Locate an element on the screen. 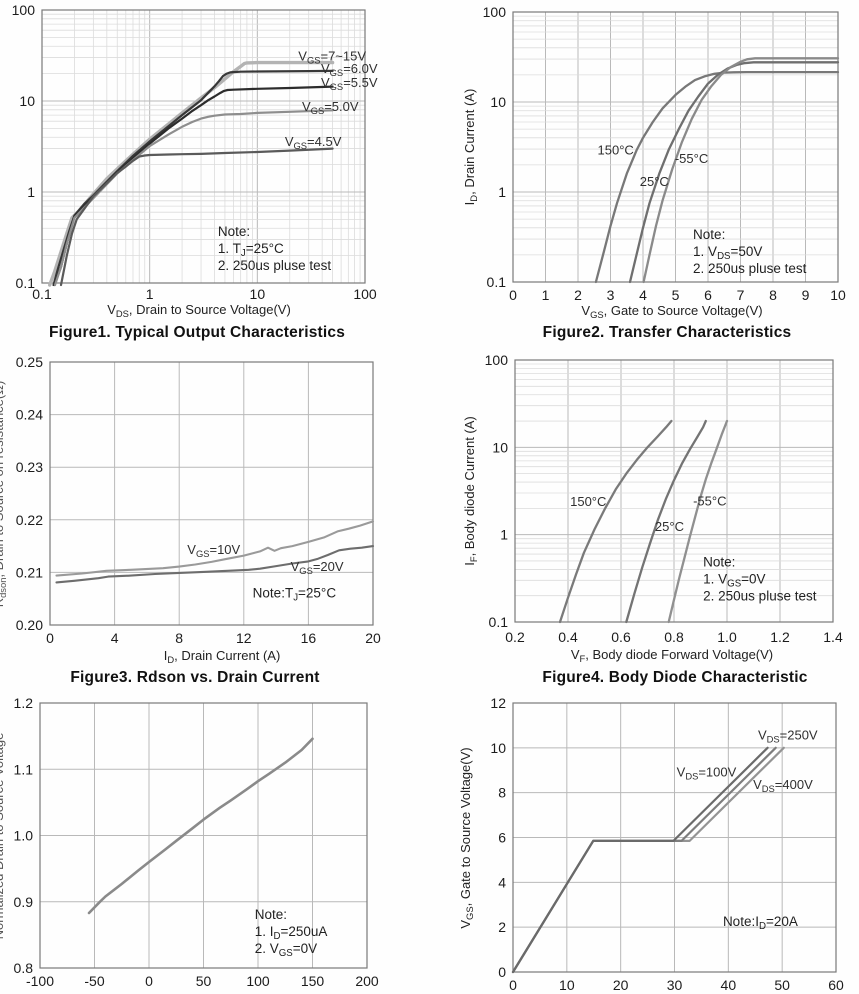 The width and height of the screenshot is (859, 994). svg-text: 1. VDS=50V is located at coordinates (727, 253).